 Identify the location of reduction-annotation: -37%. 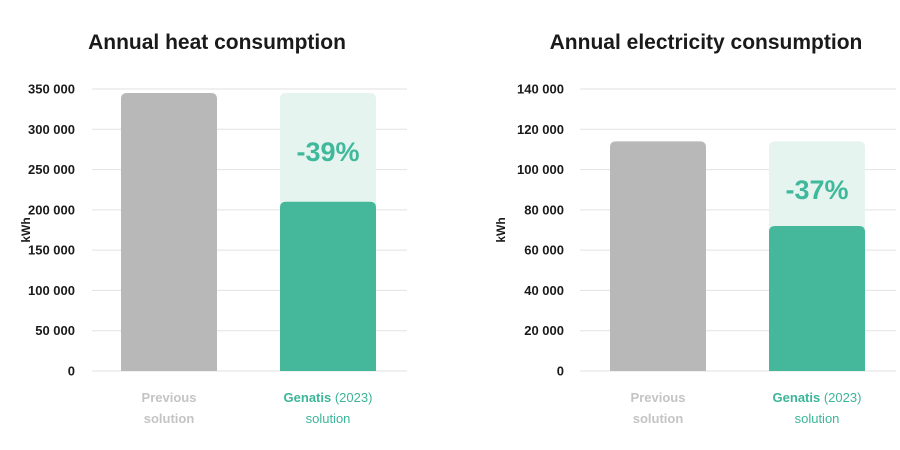
(816, 190).